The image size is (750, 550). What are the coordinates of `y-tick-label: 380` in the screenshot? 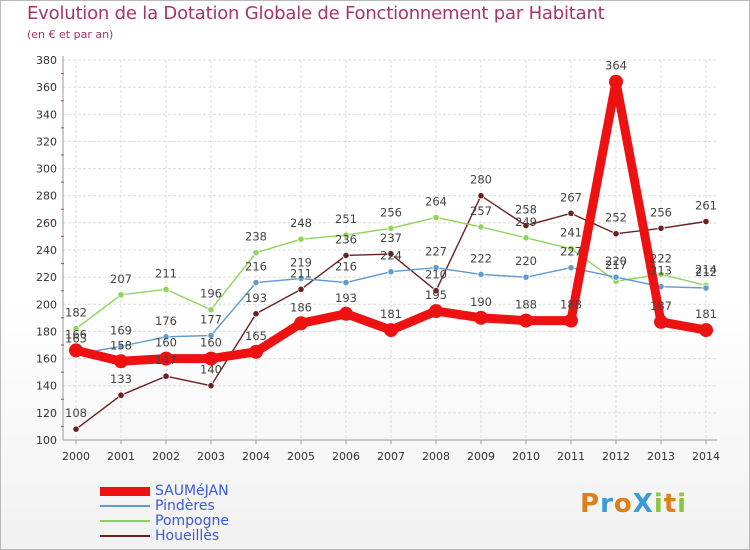 It's located at (46, 60).